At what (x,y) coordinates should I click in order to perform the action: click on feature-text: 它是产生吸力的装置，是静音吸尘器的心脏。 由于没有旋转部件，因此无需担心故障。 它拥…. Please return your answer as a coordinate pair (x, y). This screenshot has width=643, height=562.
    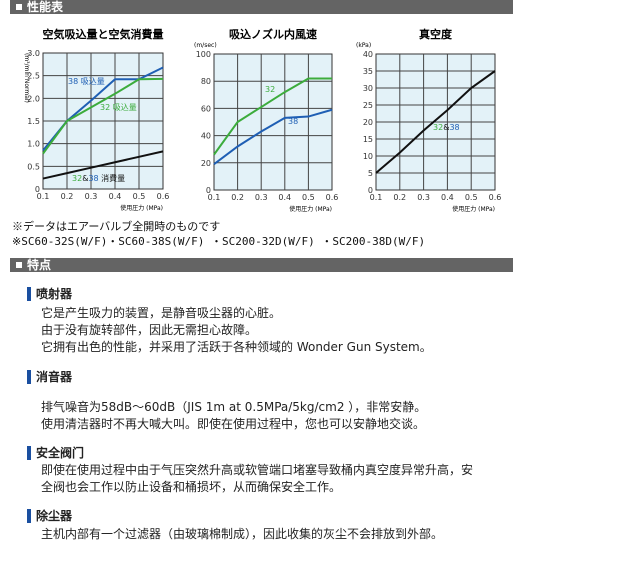
    Looking at the image, I should click on (236, 330).